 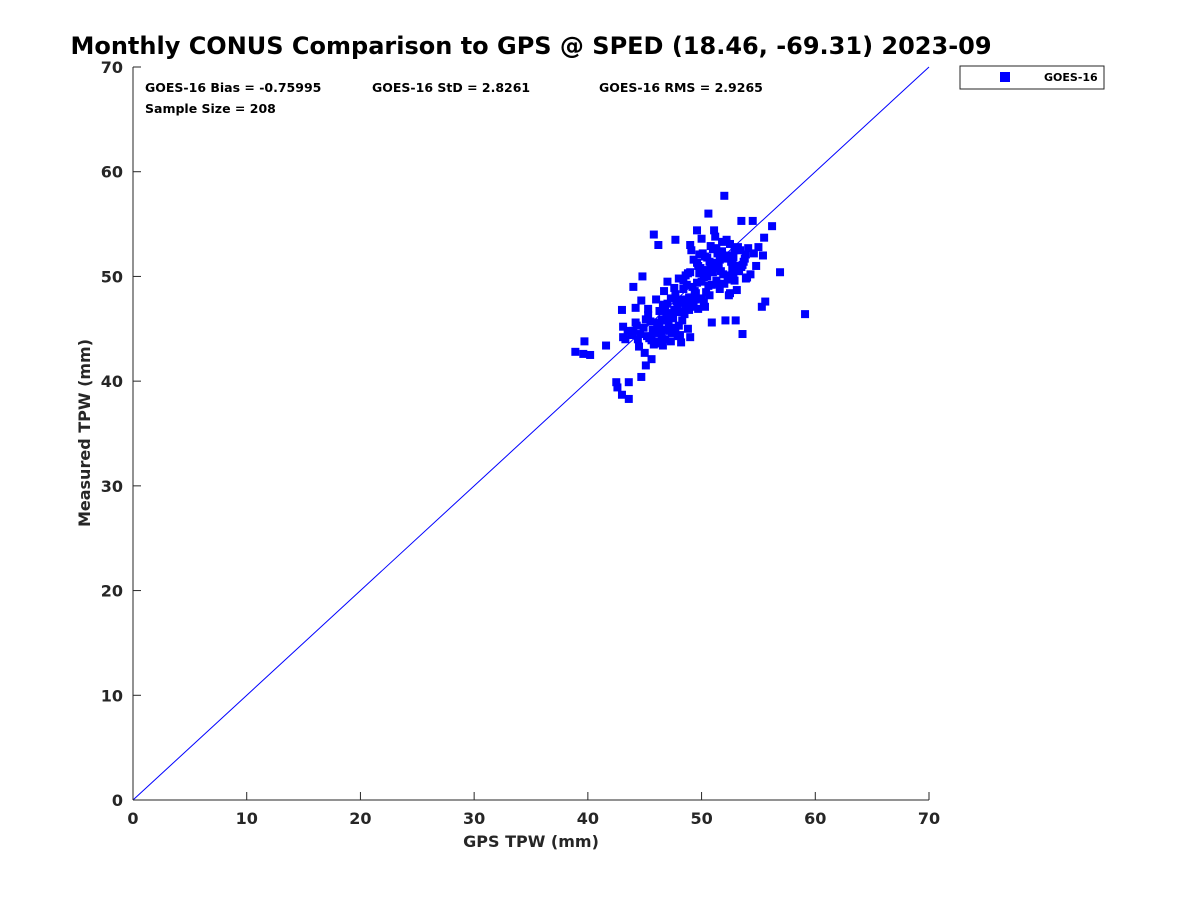 What do you see at coordinates (588, 818) in the screenshot?
I see `x-tick-label: 40` at bounding box center [588, 818].